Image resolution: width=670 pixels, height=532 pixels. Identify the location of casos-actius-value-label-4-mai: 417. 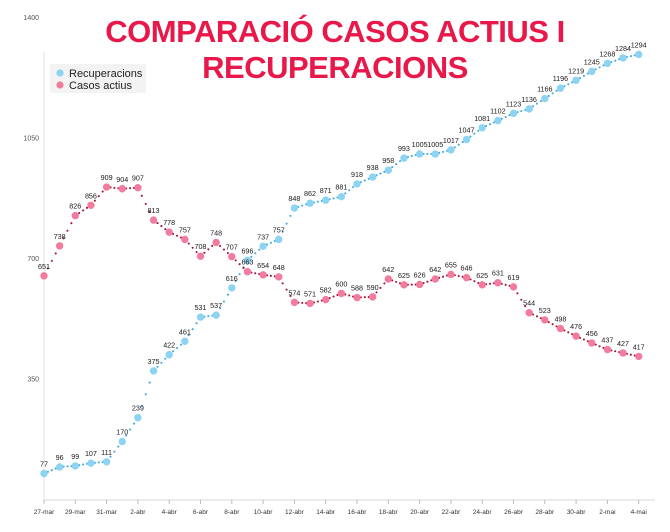
(639, 346).